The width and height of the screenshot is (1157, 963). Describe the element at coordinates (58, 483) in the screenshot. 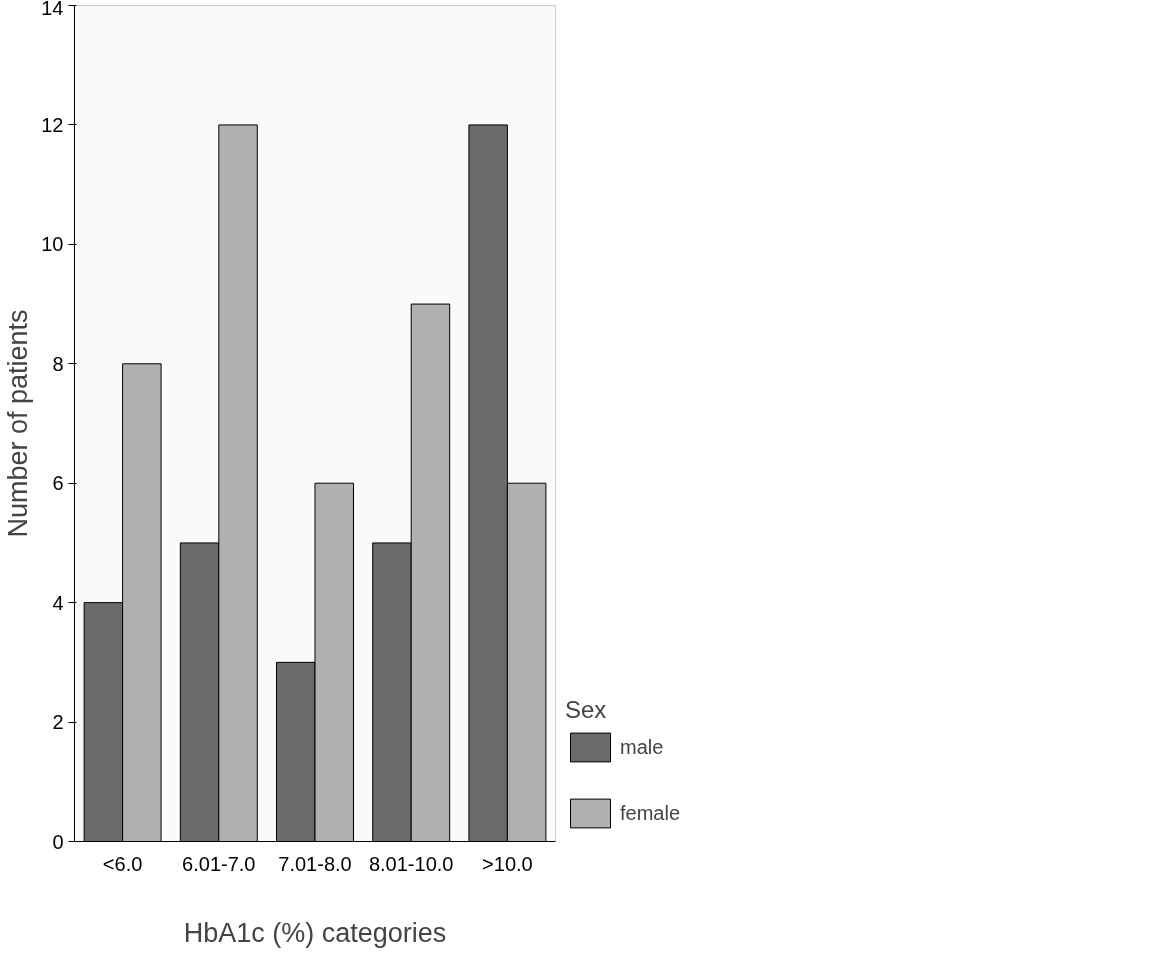

I see `y-tick-label: 6` at that location.